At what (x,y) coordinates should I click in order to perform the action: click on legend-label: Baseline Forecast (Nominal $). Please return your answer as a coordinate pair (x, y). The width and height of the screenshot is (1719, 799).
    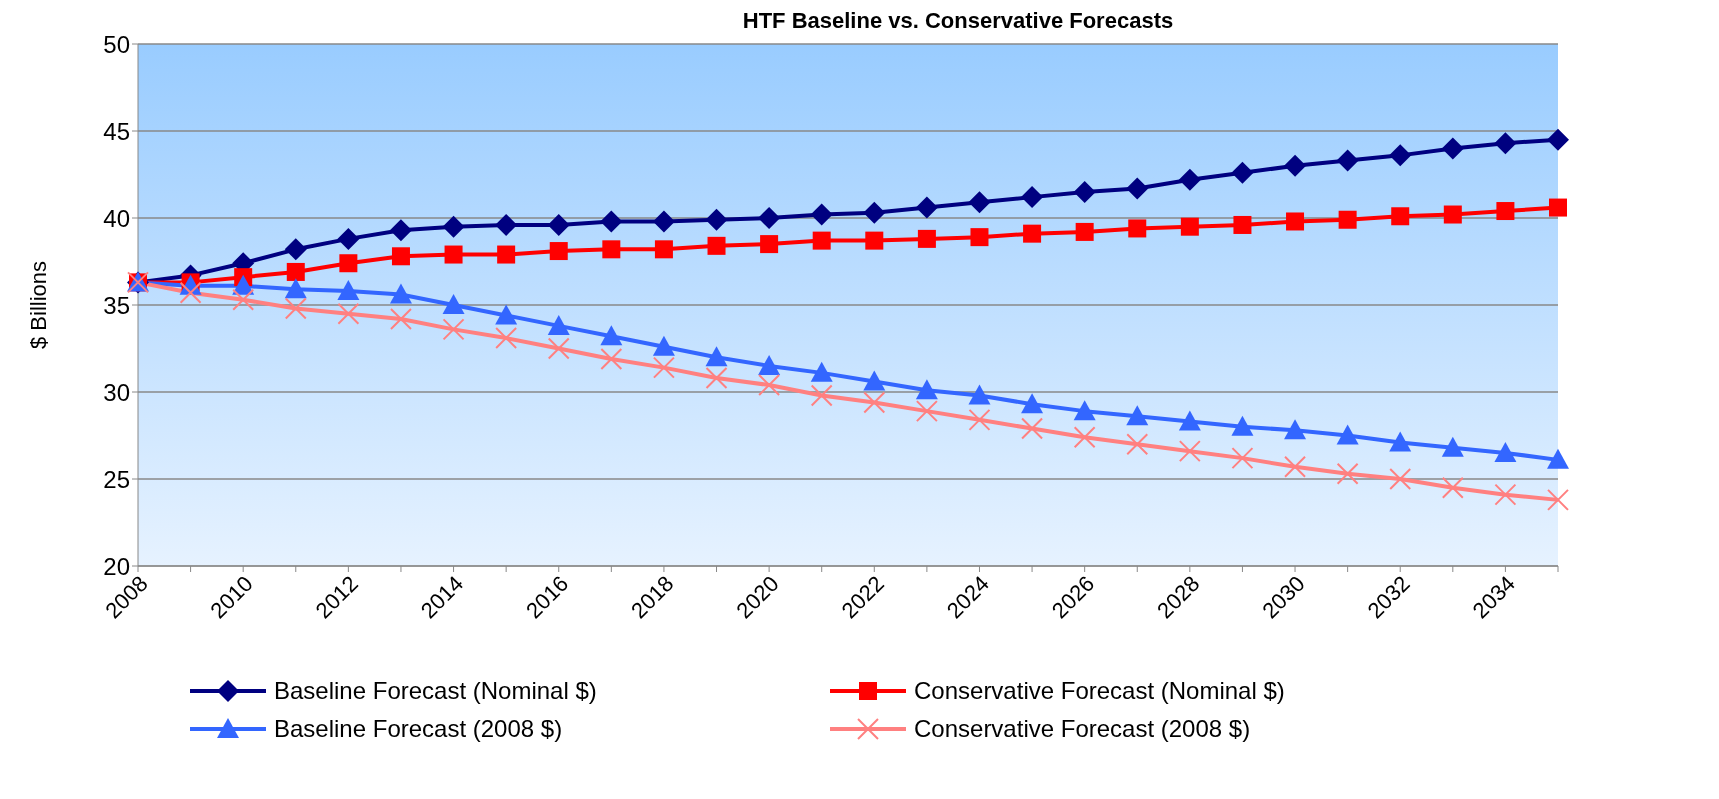
    Looking at the image, I should click on (435, 691).